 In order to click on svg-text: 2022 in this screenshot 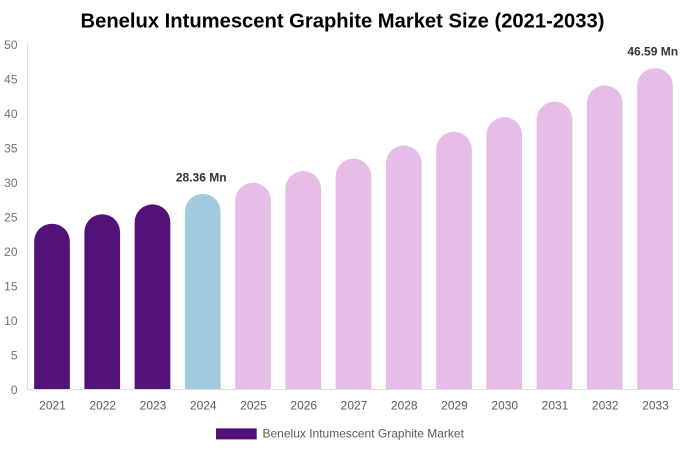, I will do `click(102, 406)`.